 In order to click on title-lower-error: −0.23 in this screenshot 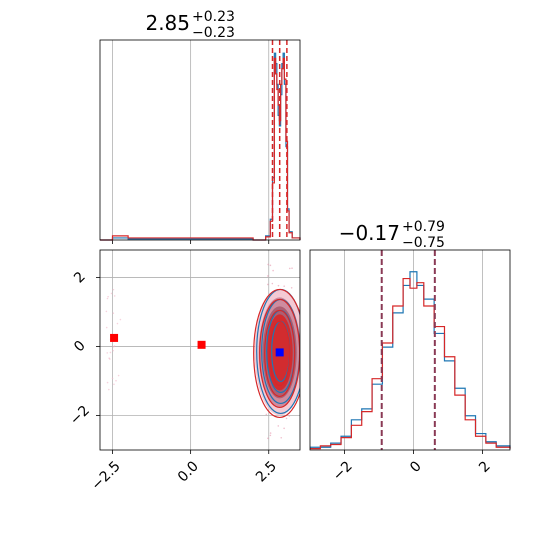, I will do `click(213, 33)`.